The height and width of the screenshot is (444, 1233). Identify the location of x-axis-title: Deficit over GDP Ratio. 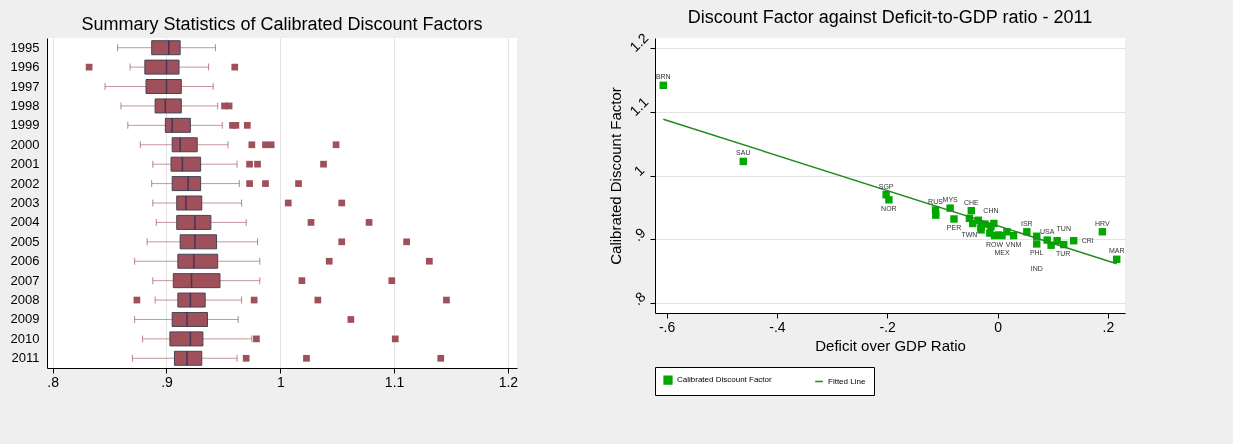
(890, 345).